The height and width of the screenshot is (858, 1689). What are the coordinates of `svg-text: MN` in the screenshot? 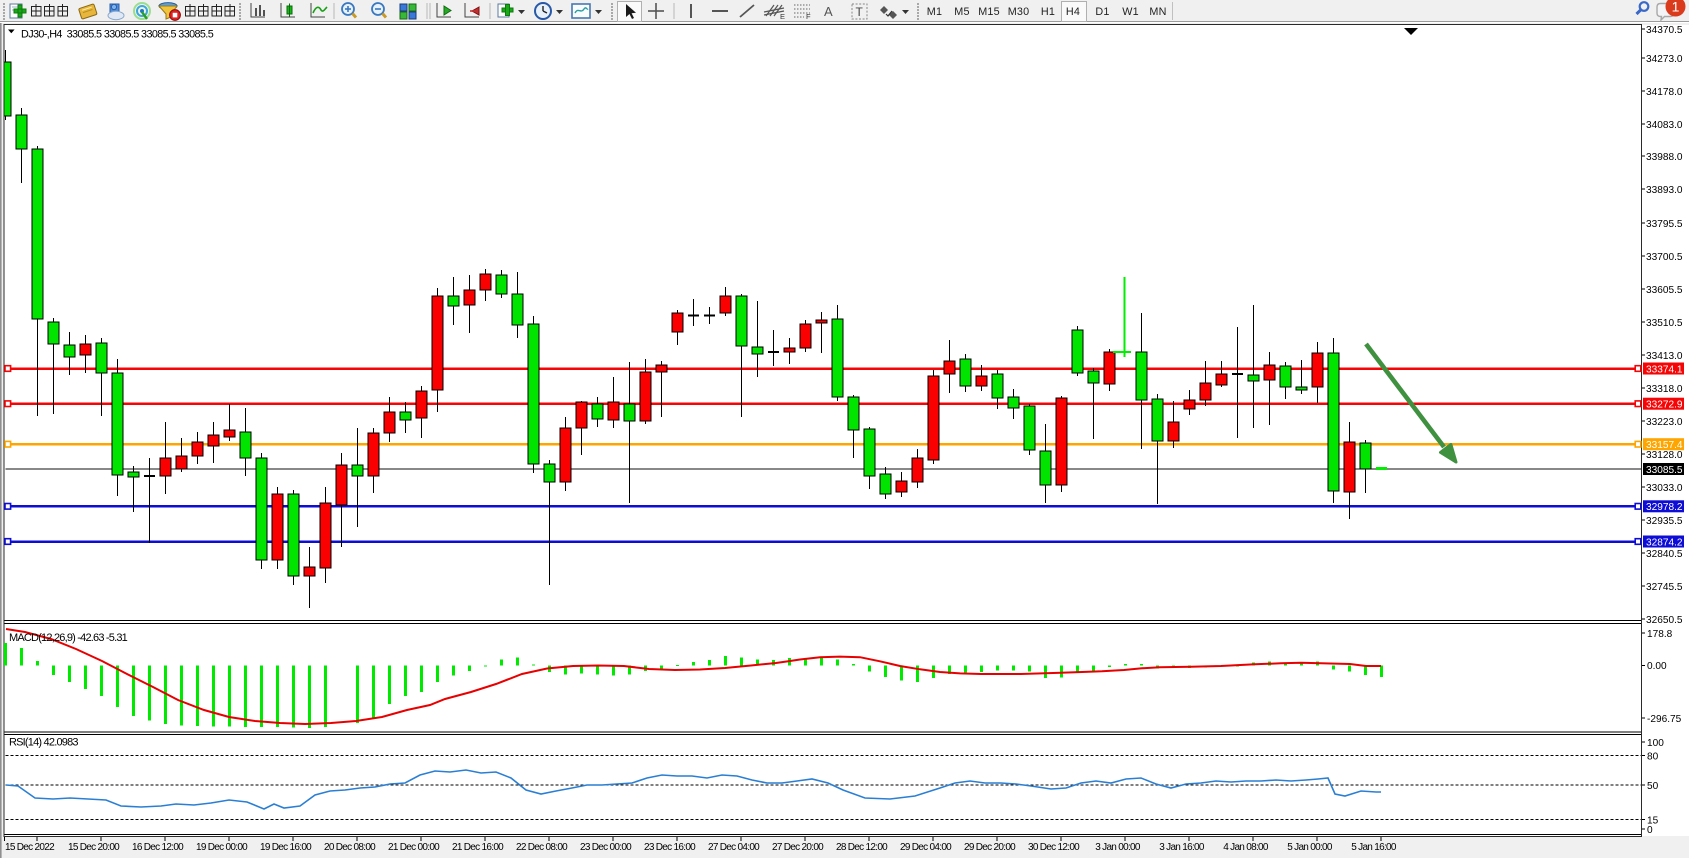 It's located at (1157, 12).